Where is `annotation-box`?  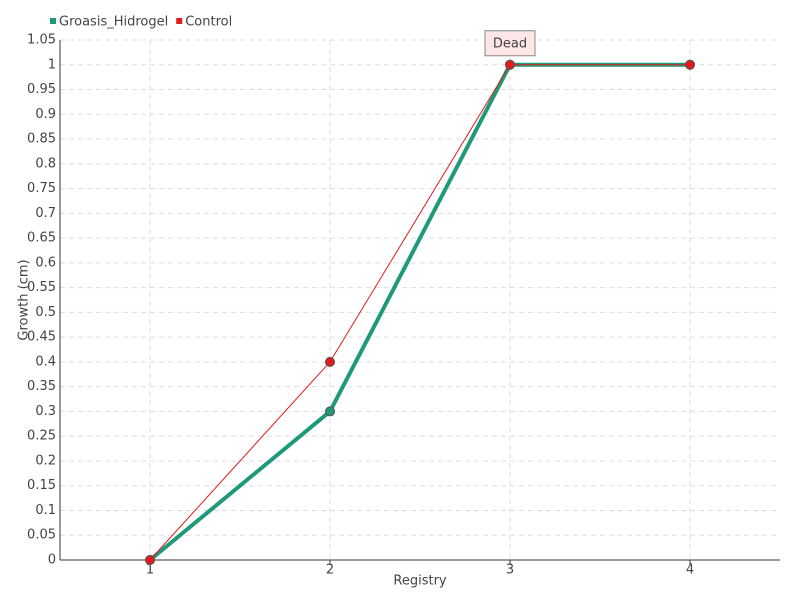
annotation-box is located at coordinates (510, 43).